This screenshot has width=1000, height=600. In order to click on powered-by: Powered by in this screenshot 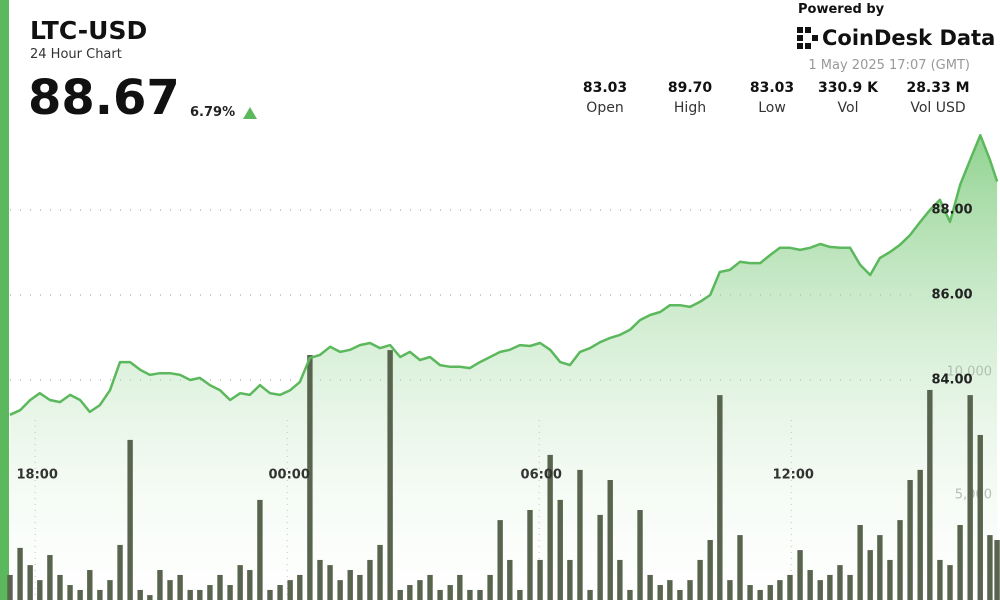, I will do `click(841, 9)`.